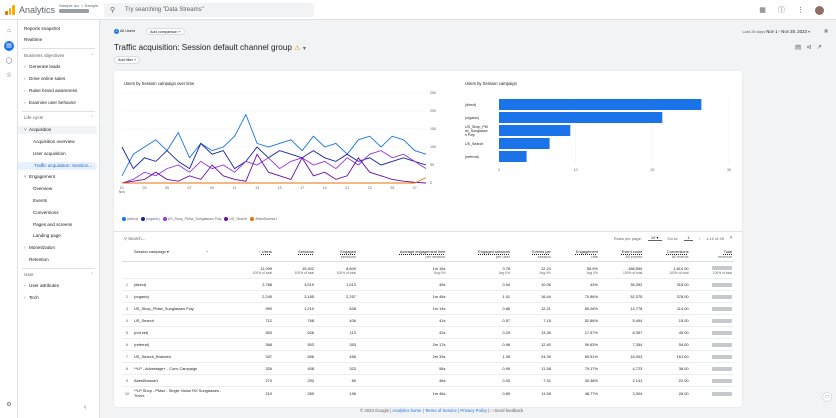  What do you see at coordinates (78, 8) in the screenshot?
I see `account-selector: Sample Inc. > Sample` at bounding box center [78, 8].